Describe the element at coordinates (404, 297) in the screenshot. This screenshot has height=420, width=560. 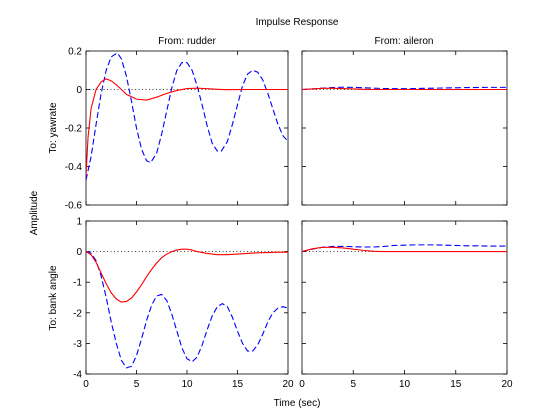
I see `axes-frame-aileron-bank-angle` at that location.